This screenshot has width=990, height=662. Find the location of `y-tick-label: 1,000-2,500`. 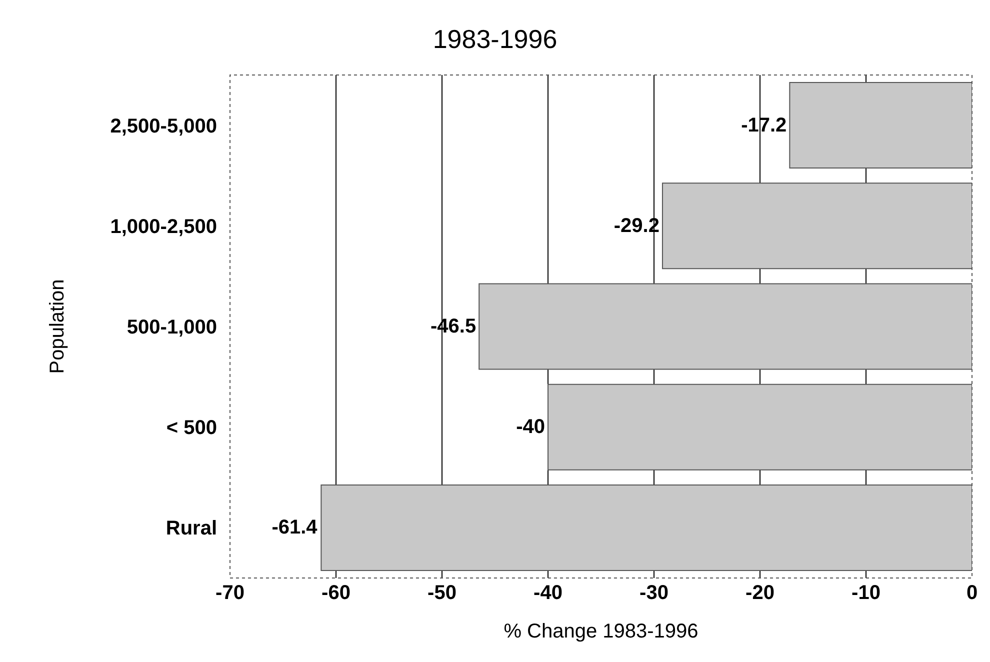

y-tick-label: 1,000-2,500 is located at coordinates (163, 227).